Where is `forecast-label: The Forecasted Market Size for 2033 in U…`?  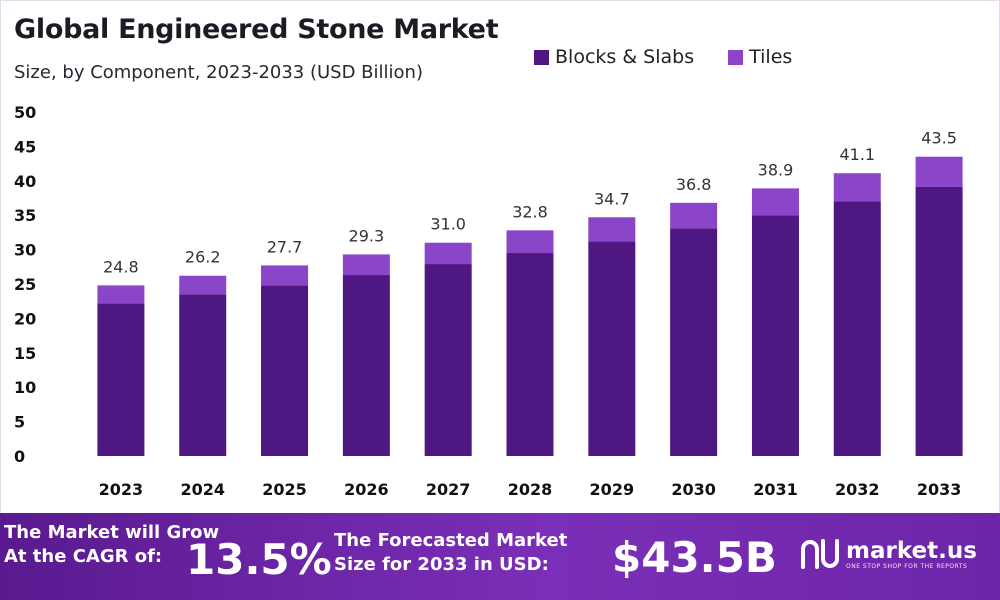
forecast-label: The Forecasted Market Size for 2033 in U… is located at coordinates (450, 553).